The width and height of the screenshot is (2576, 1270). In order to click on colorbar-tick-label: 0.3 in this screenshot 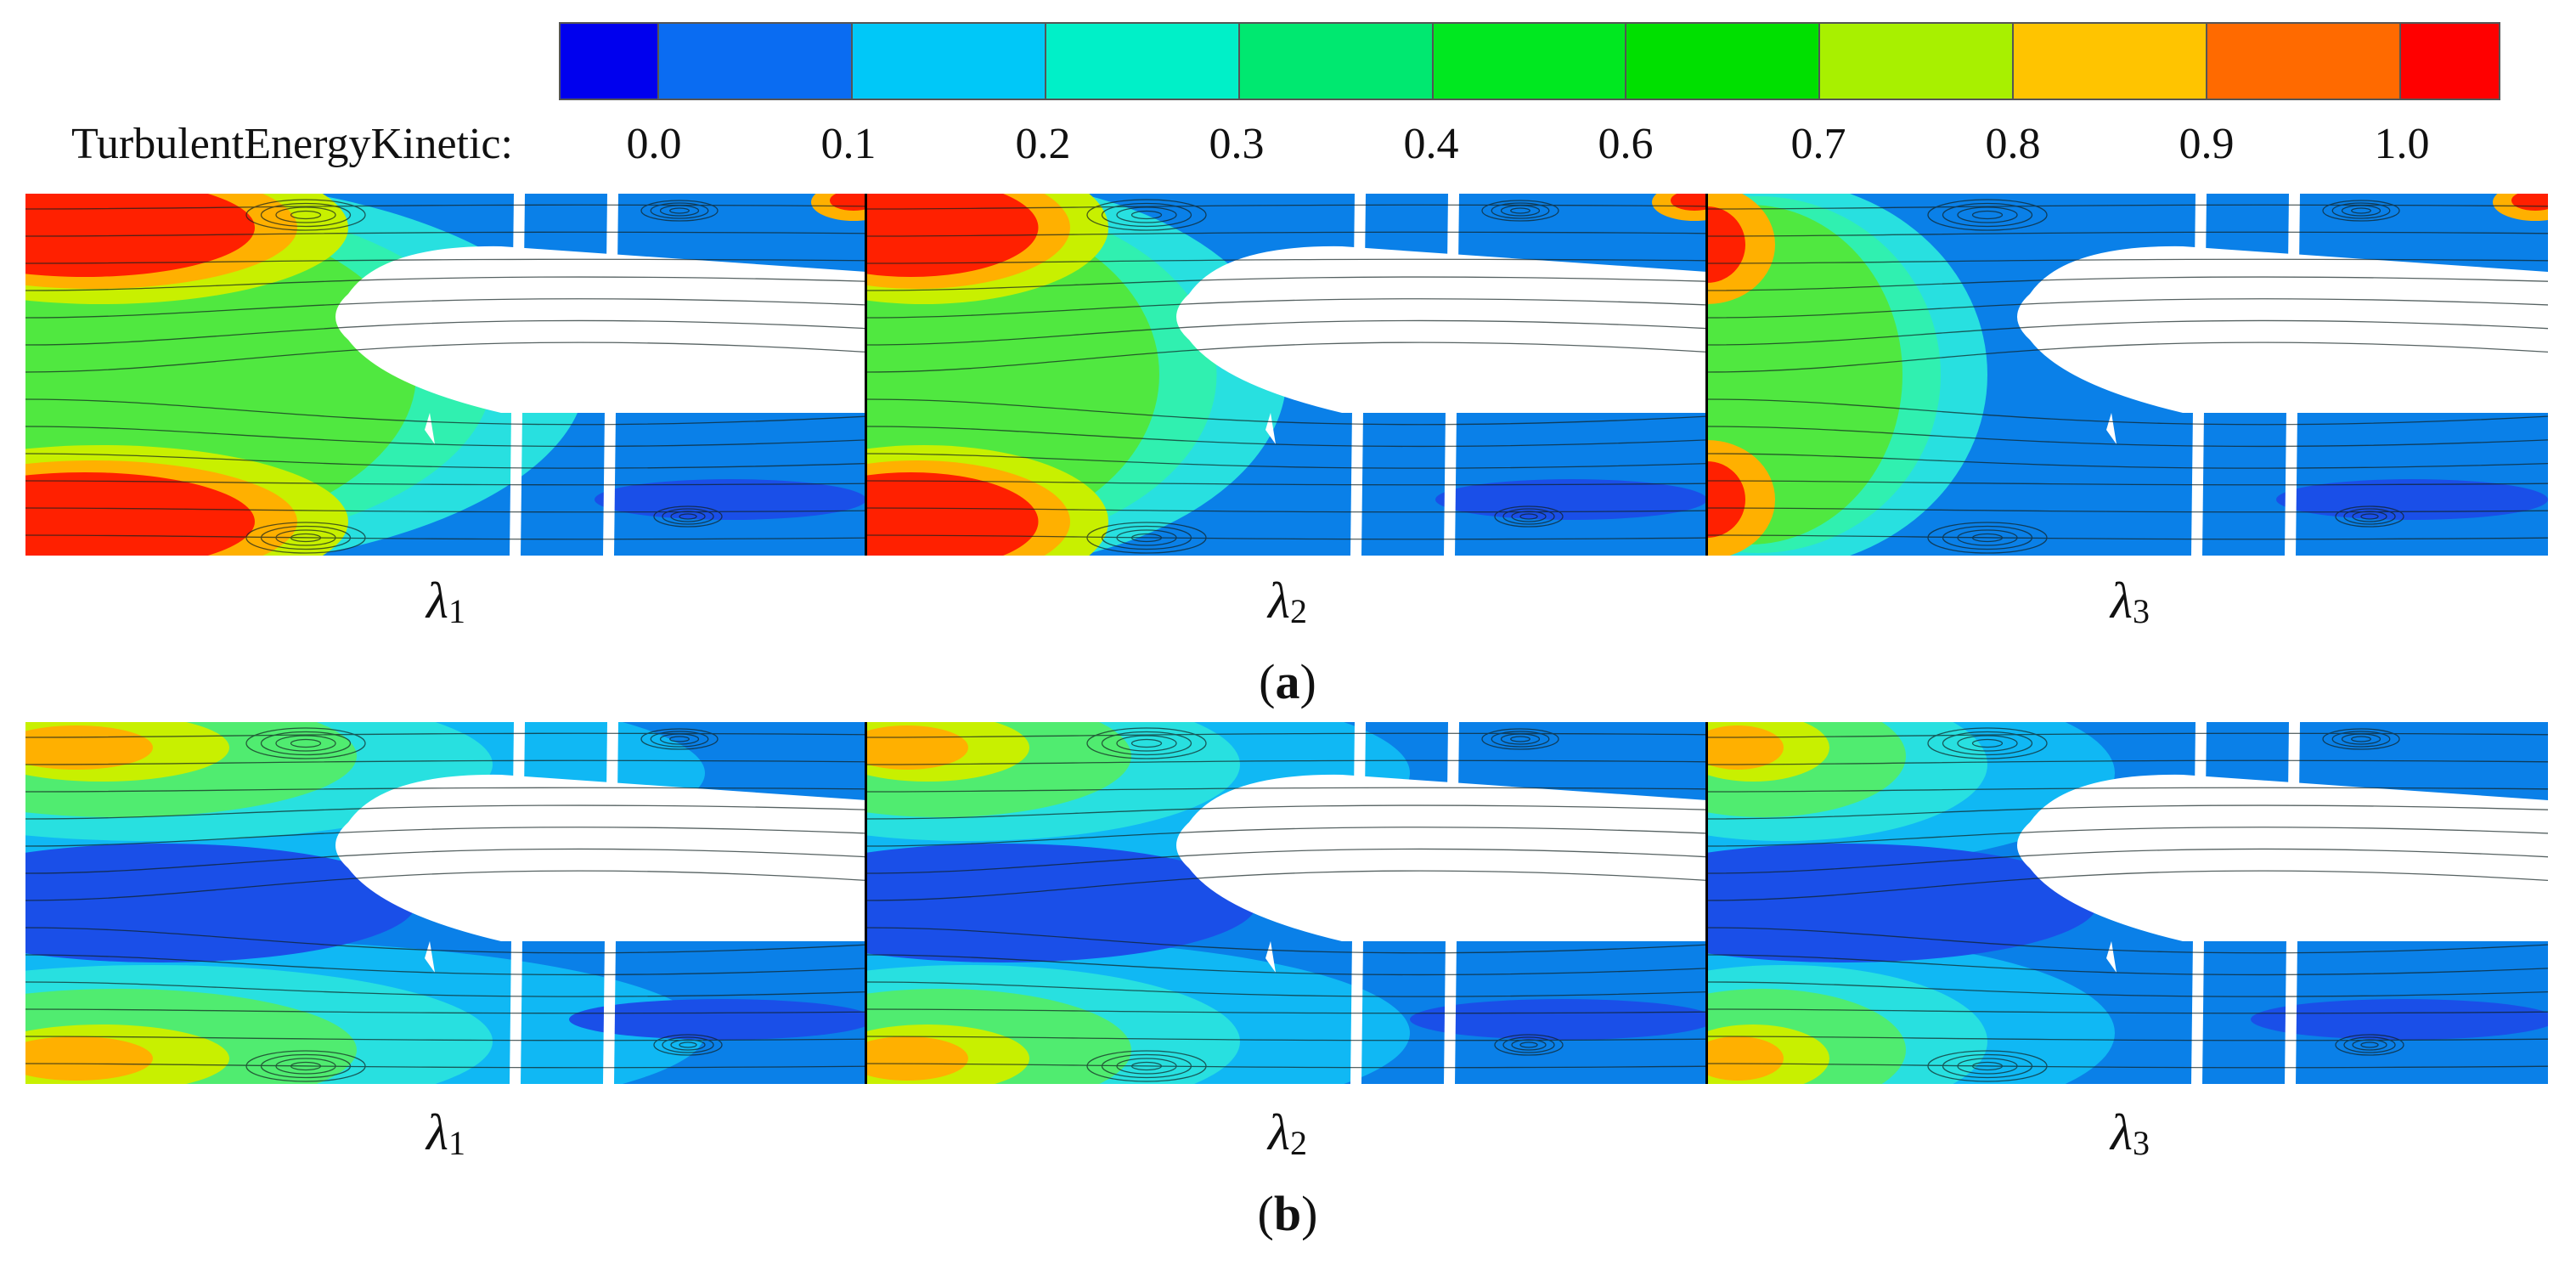, I will do `click(1237, 144)`.